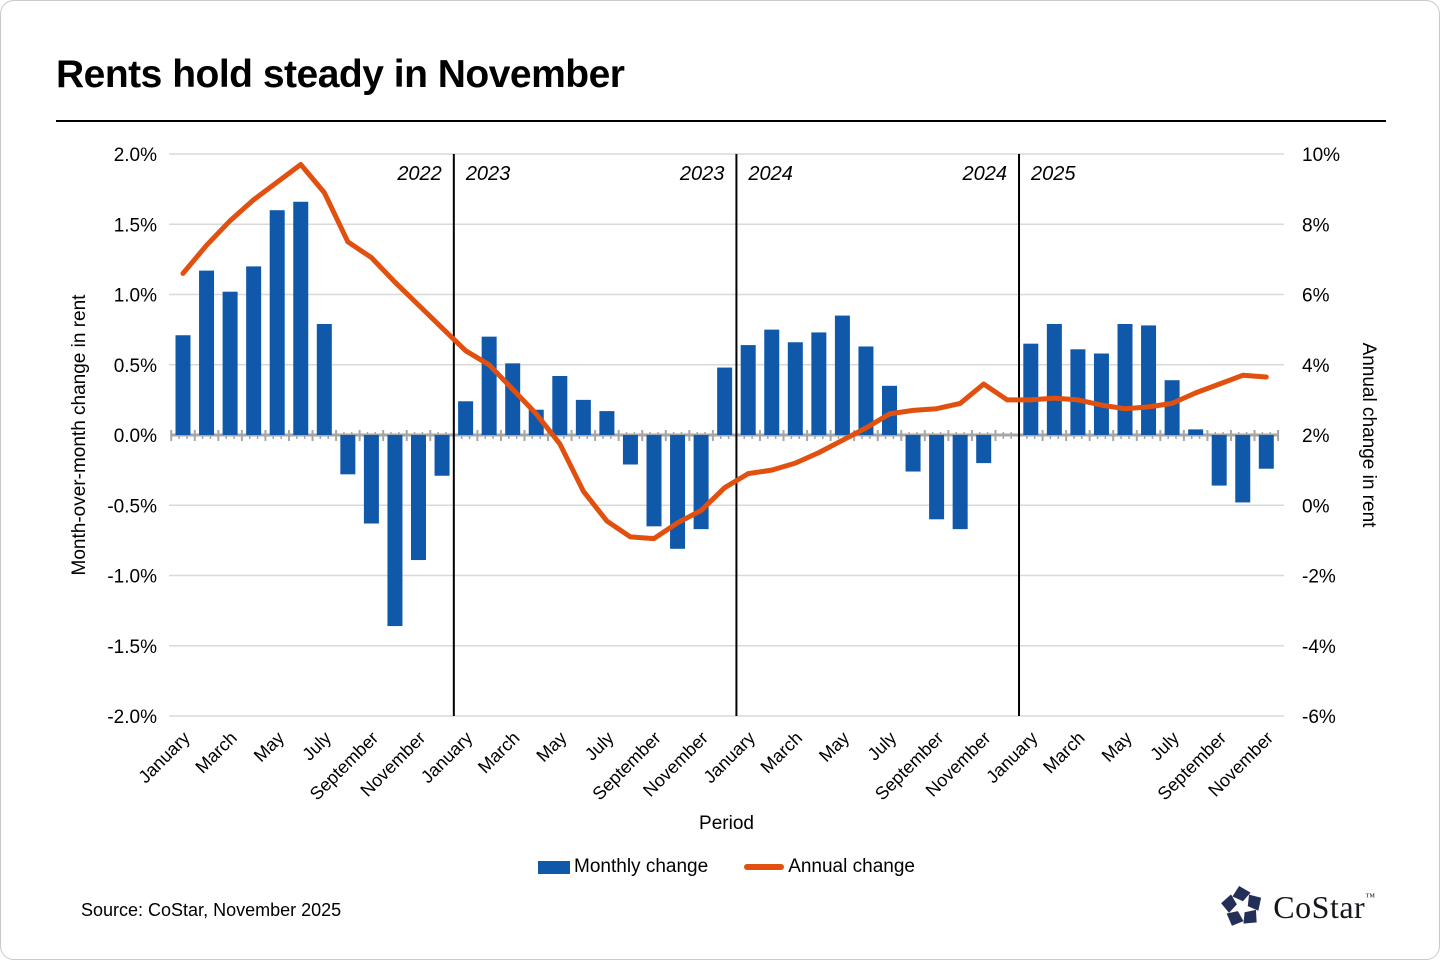 The image size is (1440, 960). Describe the element at coordinates (466, 418) in the screenshot. I see `bar-2023-January` at that location.